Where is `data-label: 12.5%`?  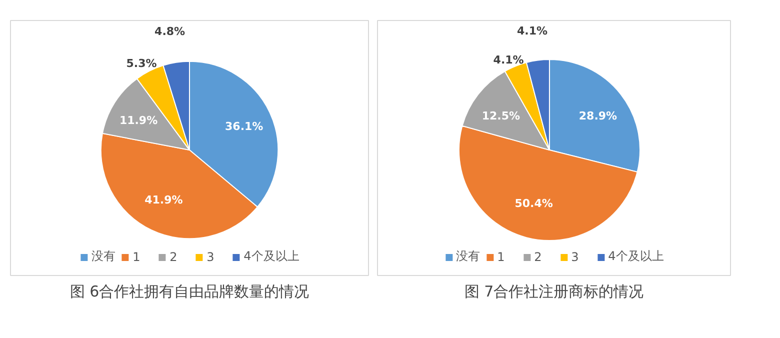
data-label: 12.5% is located at coordinates (501, 116).